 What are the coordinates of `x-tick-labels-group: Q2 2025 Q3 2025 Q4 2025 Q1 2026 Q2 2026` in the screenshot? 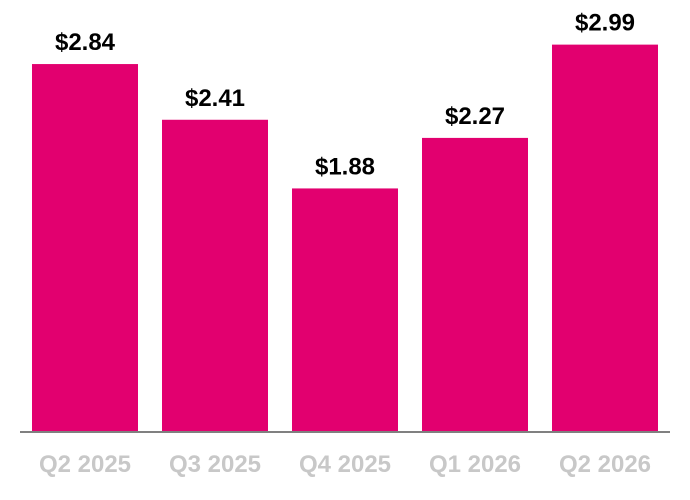 It's located at (345, 464).